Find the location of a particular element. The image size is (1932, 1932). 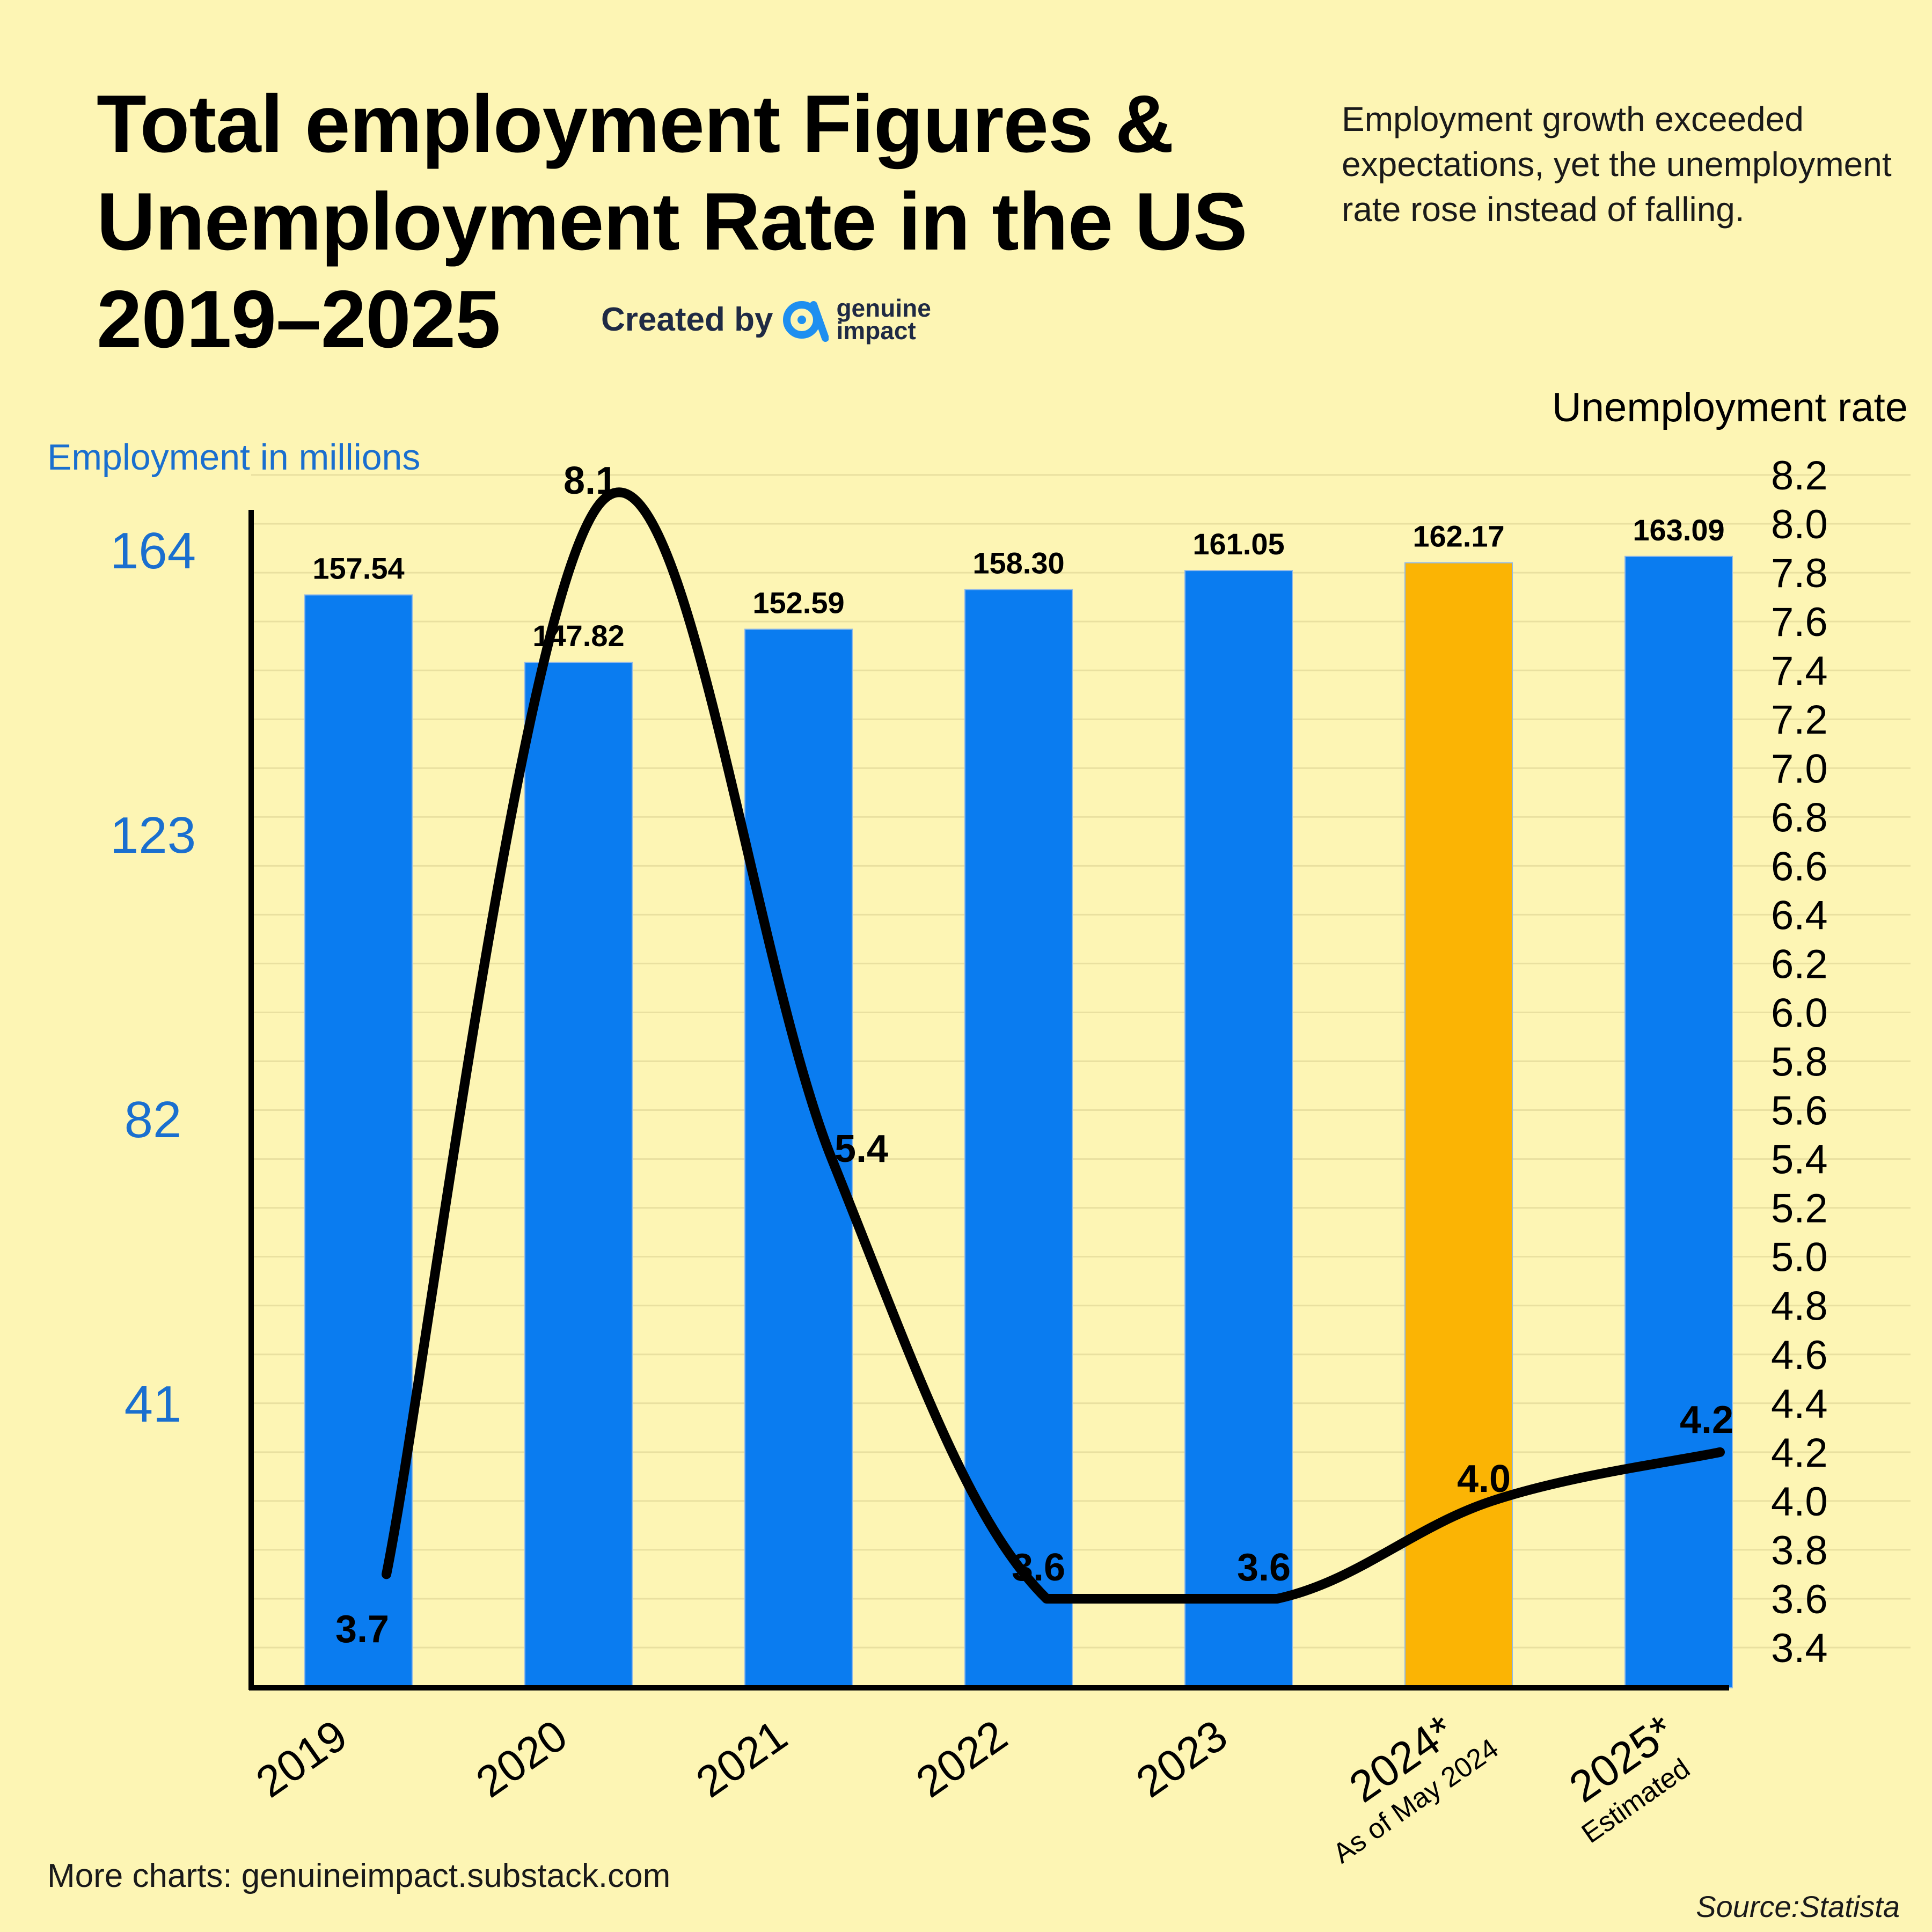

y-tick-label-right: 4.2 is located at coordinates (1799, 1453).